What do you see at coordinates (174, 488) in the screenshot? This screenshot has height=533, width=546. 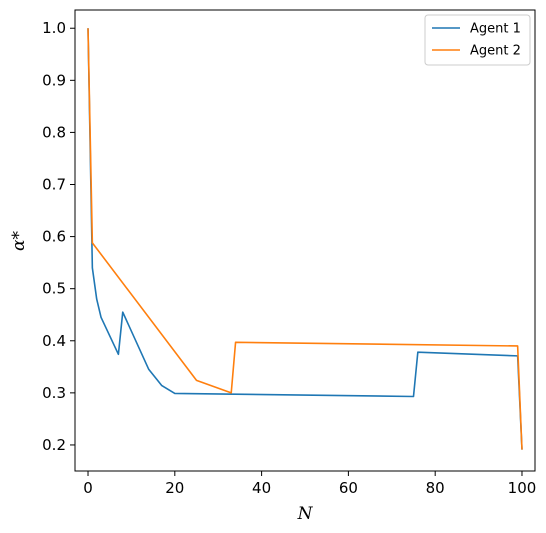 I see `x-tick-label: 20` at bounding box center [174, 488].